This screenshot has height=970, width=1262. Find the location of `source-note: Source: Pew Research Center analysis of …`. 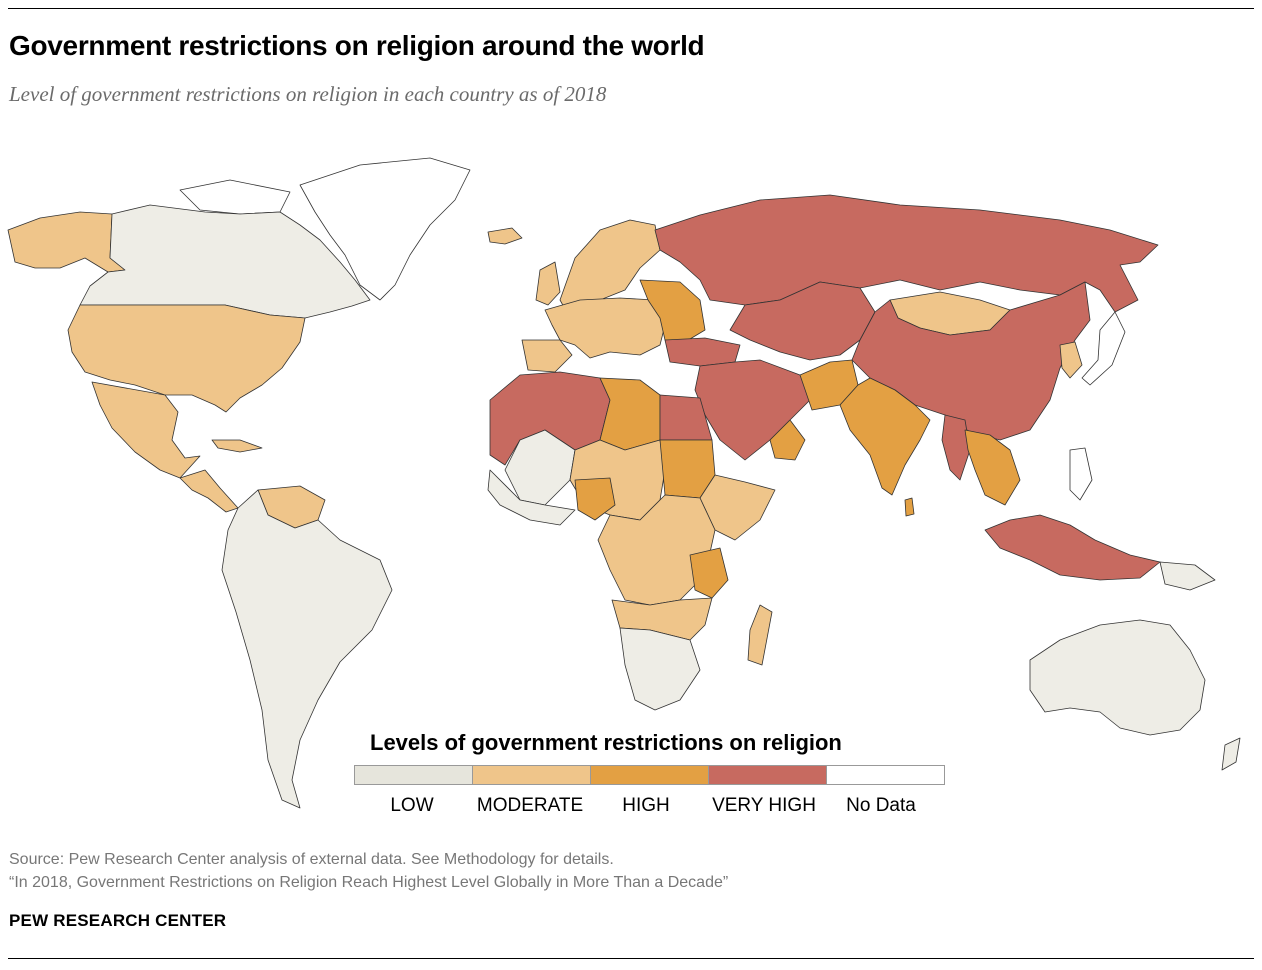

source-note: Source: Pew Research Center analysis of … is located at coordinates (368, 871).